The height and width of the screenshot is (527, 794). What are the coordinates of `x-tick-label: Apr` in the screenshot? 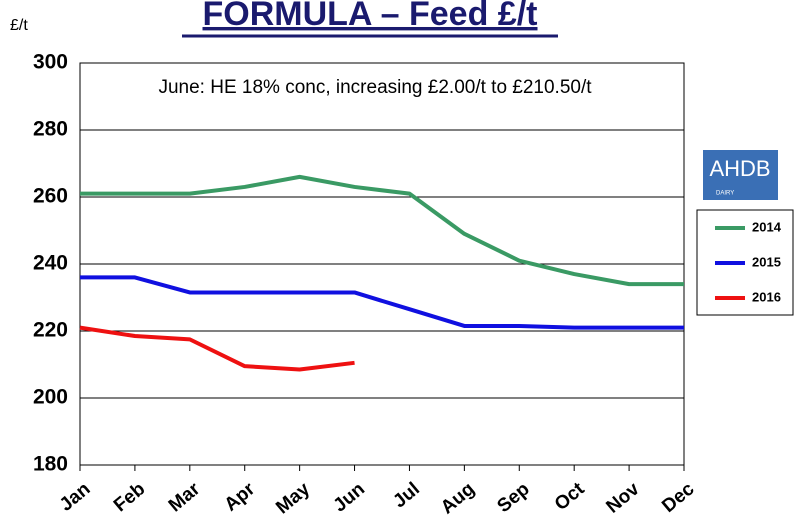 It's located at (240, 497).